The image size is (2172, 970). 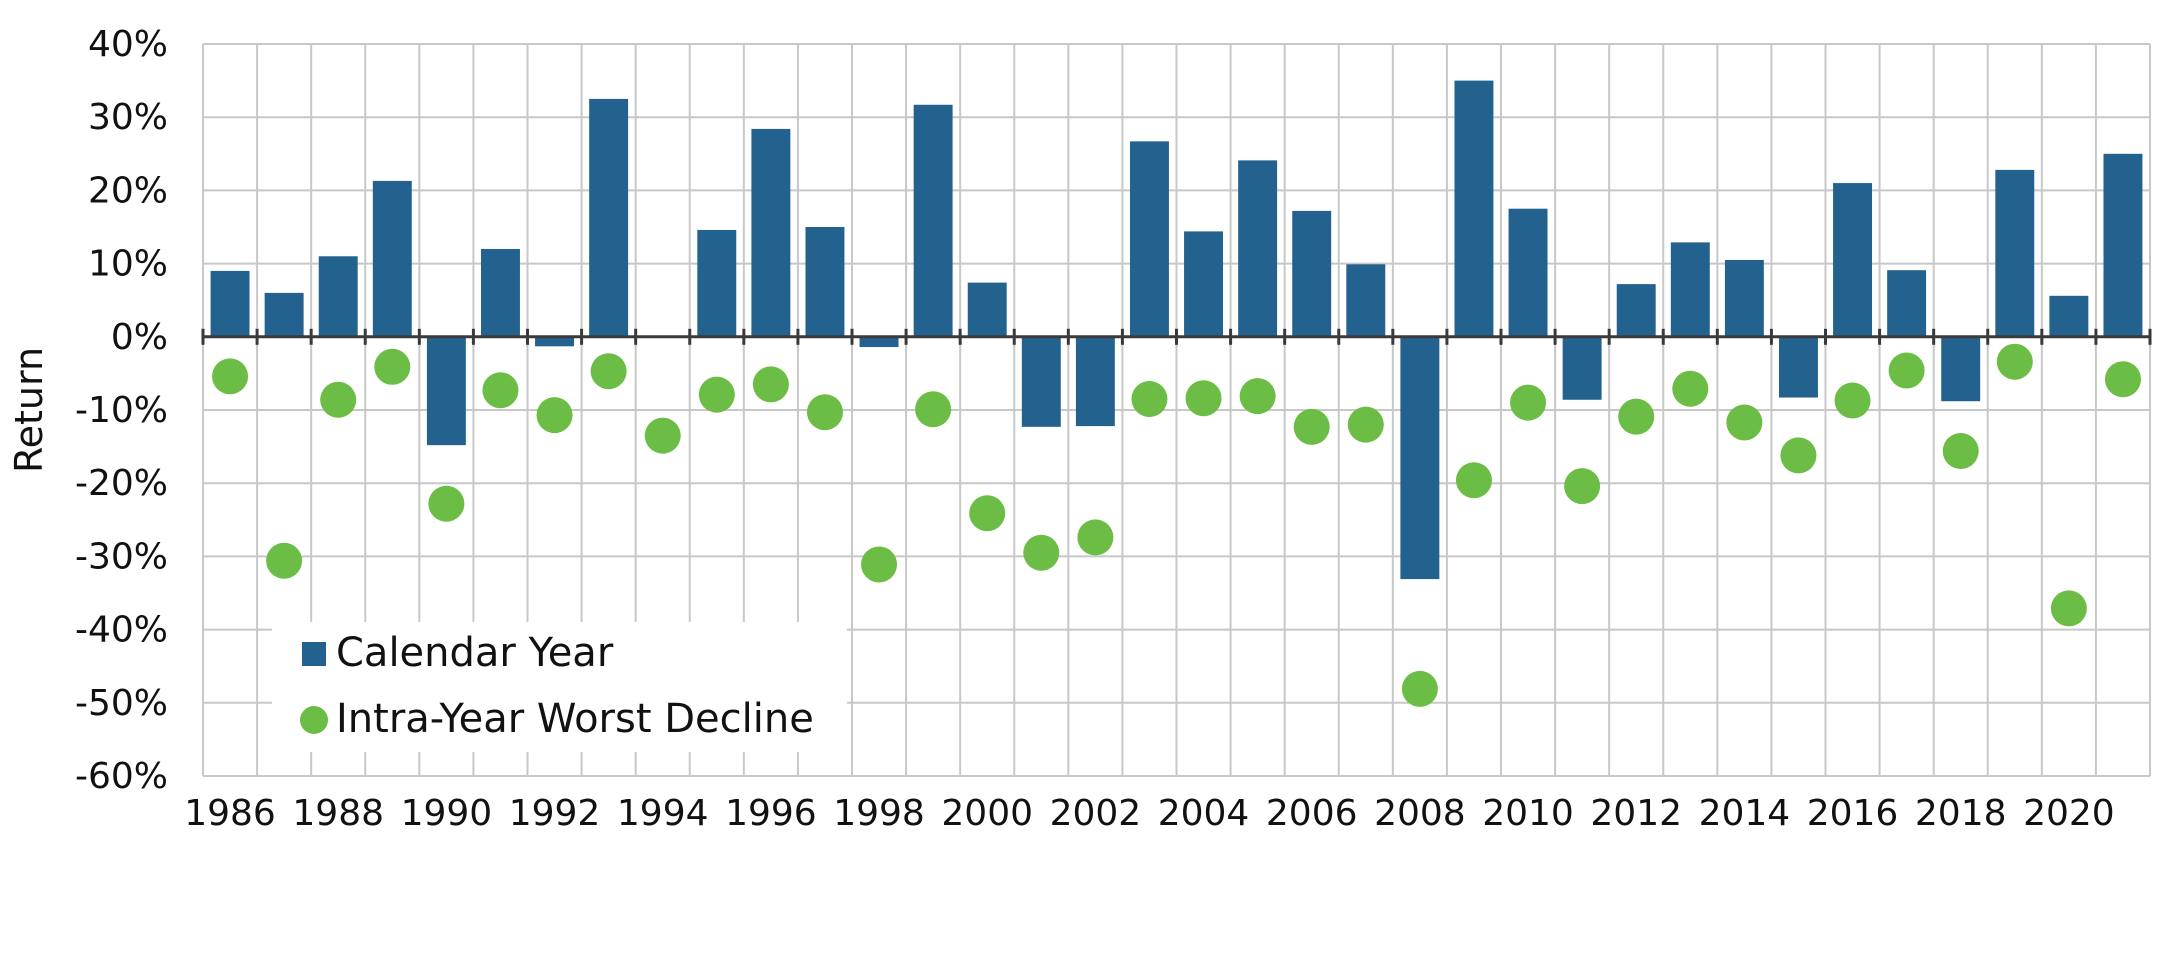 What do you see at coordinates (128, 190) in the screenshot?
I see `y-tick-label: 20%` at bounding box center [128, 190].